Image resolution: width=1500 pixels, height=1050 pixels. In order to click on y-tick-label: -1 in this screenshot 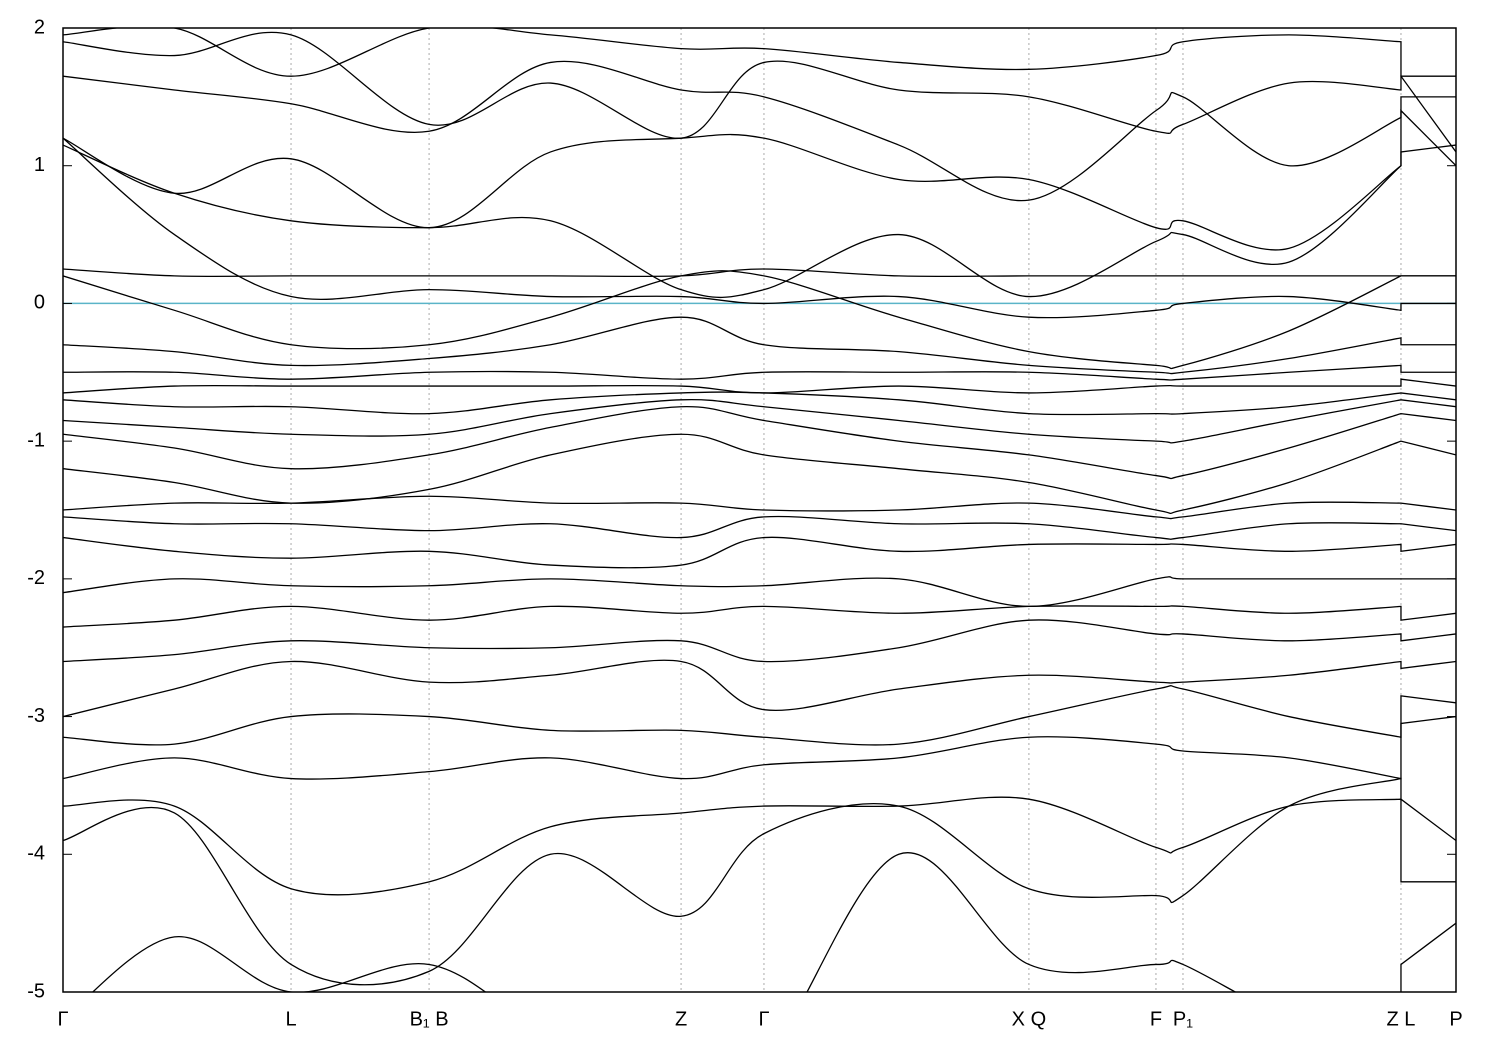, I will do `click(36, 440)`.